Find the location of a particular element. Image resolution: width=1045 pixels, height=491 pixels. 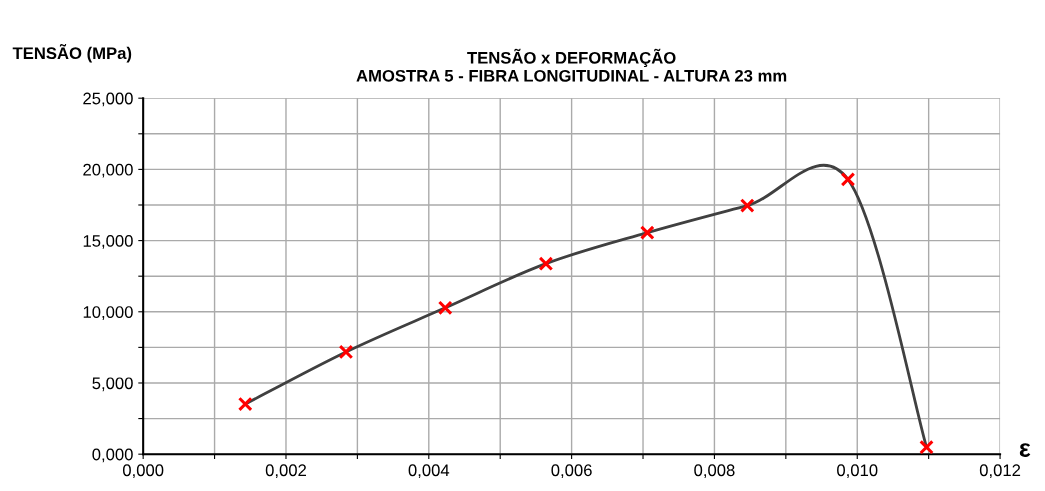

x-tick-label: 0,006 is located at coordinates (571, 471).